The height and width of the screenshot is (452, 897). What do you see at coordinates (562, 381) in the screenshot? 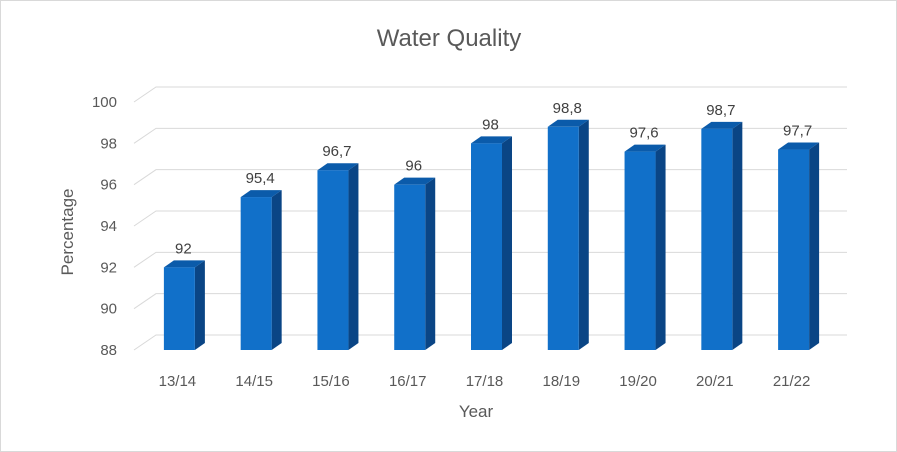
I see `x-tick-label: 18/19` at bounding box center [562, 381].